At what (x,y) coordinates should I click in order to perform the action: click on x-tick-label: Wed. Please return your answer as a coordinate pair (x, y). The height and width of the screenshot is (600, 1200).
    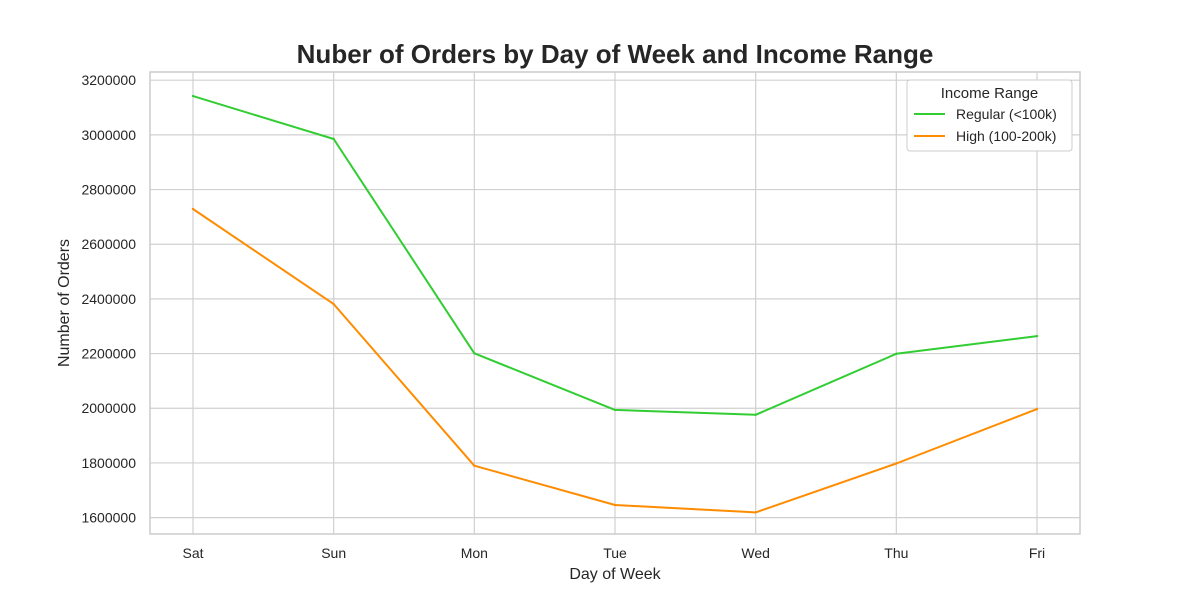
    Looking at the image, I should click on (755, 553).